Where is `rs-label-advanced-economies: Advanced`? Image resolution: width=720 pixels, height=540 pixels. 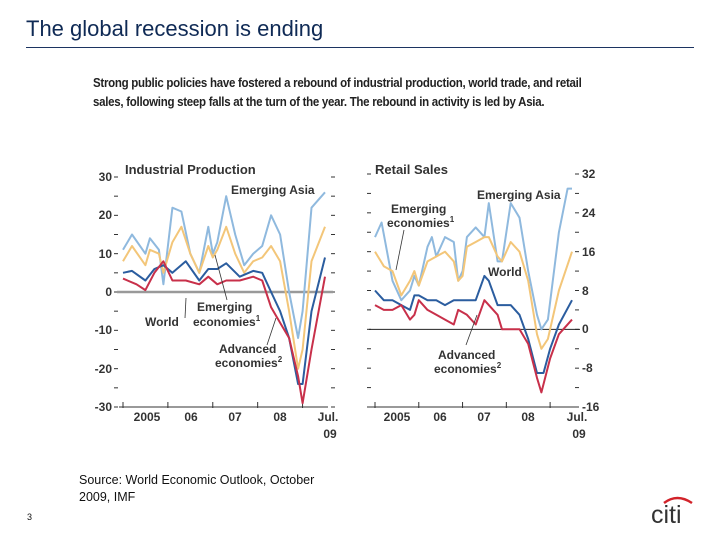 rs-label-advanced-economies: Advanced is located at coordinates (466, 355).